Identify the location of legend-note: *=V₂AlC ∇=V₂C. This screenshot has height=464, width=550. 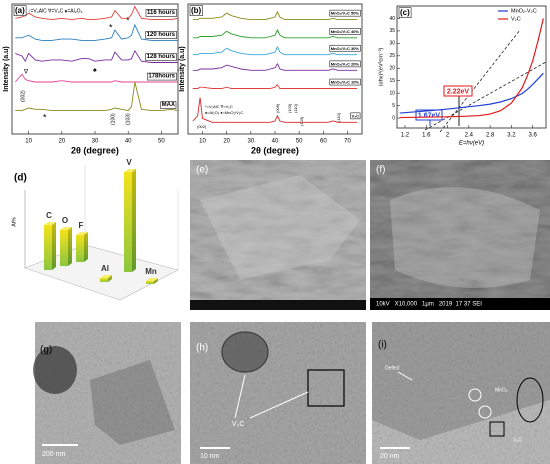
(219, 106).